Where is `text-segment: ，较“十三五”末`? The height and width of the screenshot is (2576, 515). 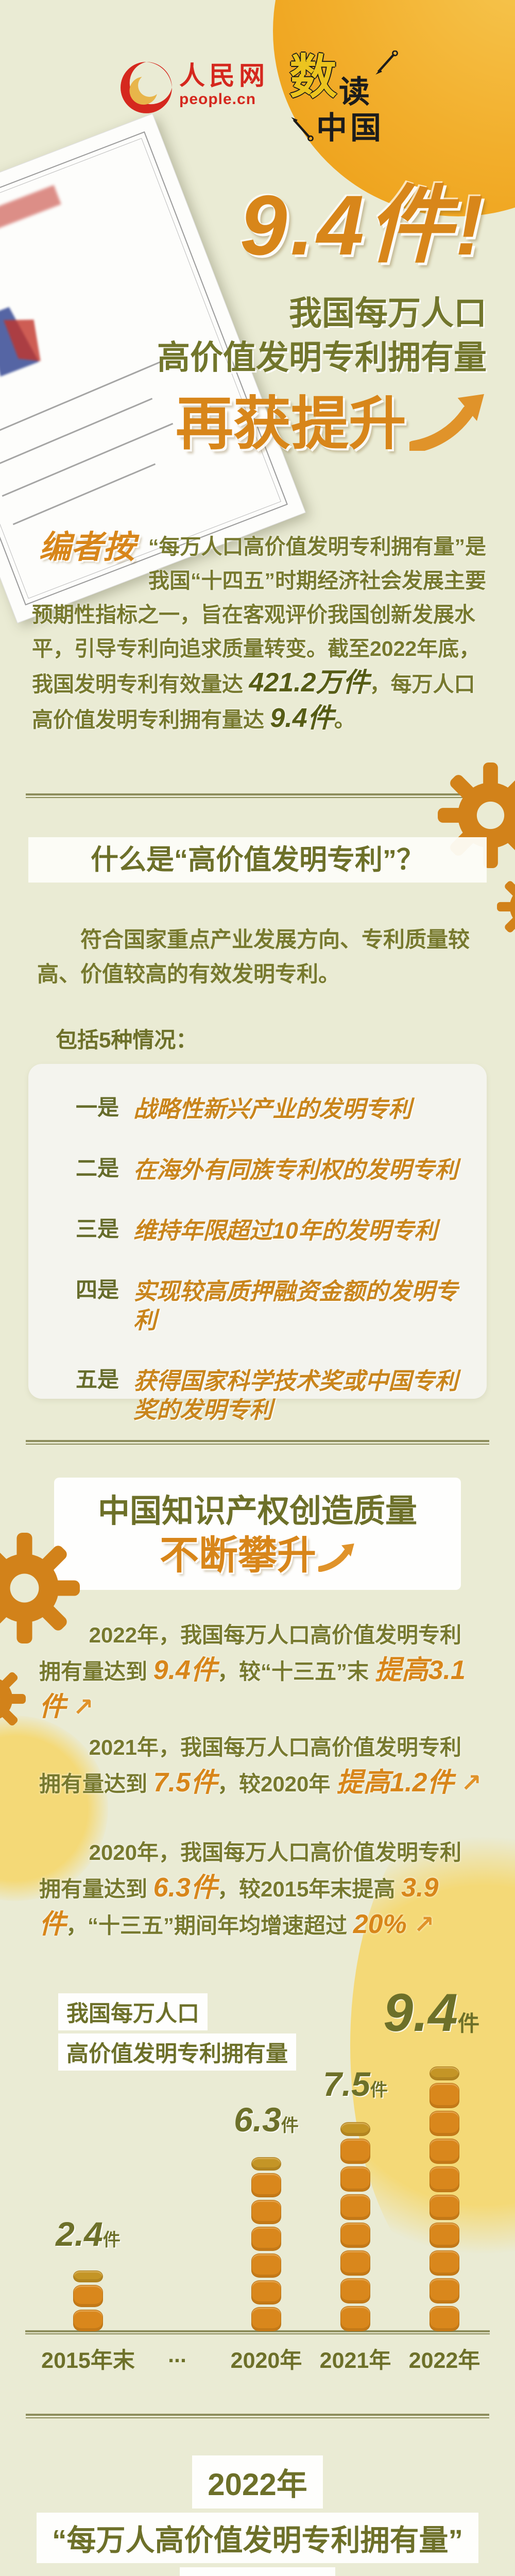 text-segment: ，较“十三五”末 is located at coordinates (296, 1671).